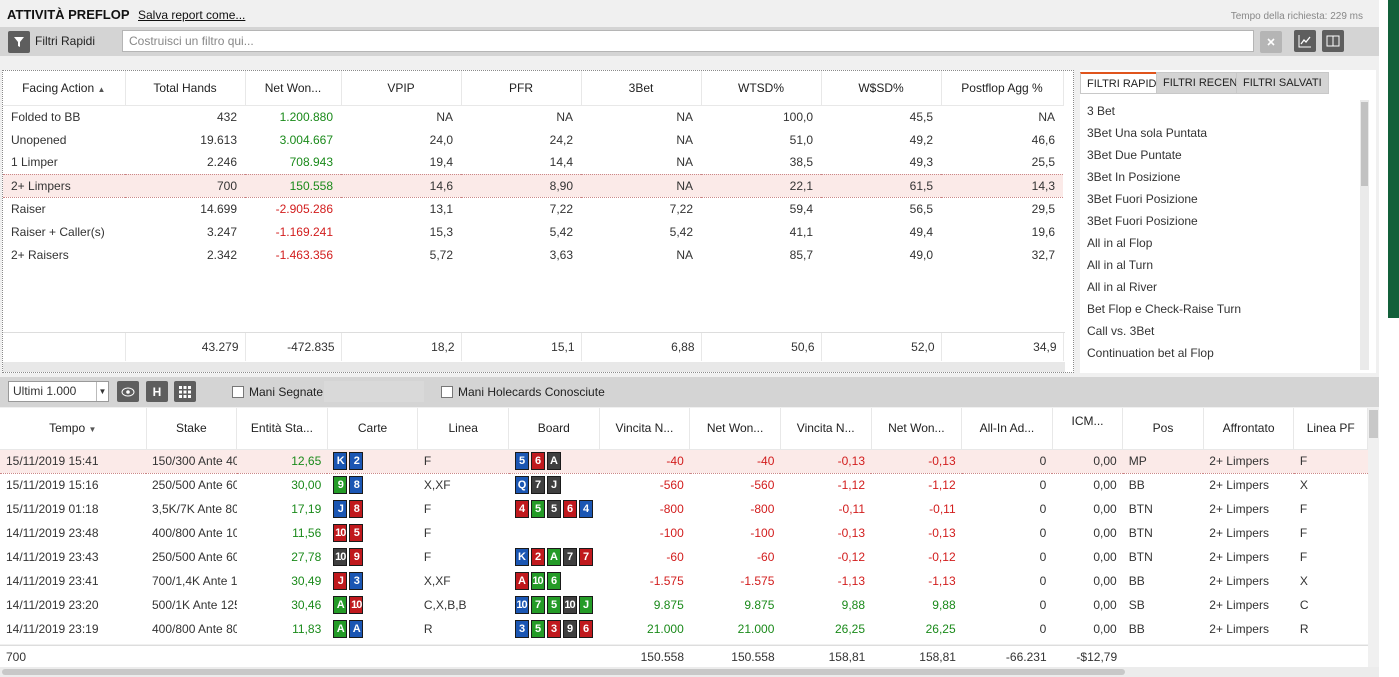 The height and width of the screenshot is (677, 1399). I want to click on filter-item: 3Bet Una sola Puntata, so click(1147, 133).